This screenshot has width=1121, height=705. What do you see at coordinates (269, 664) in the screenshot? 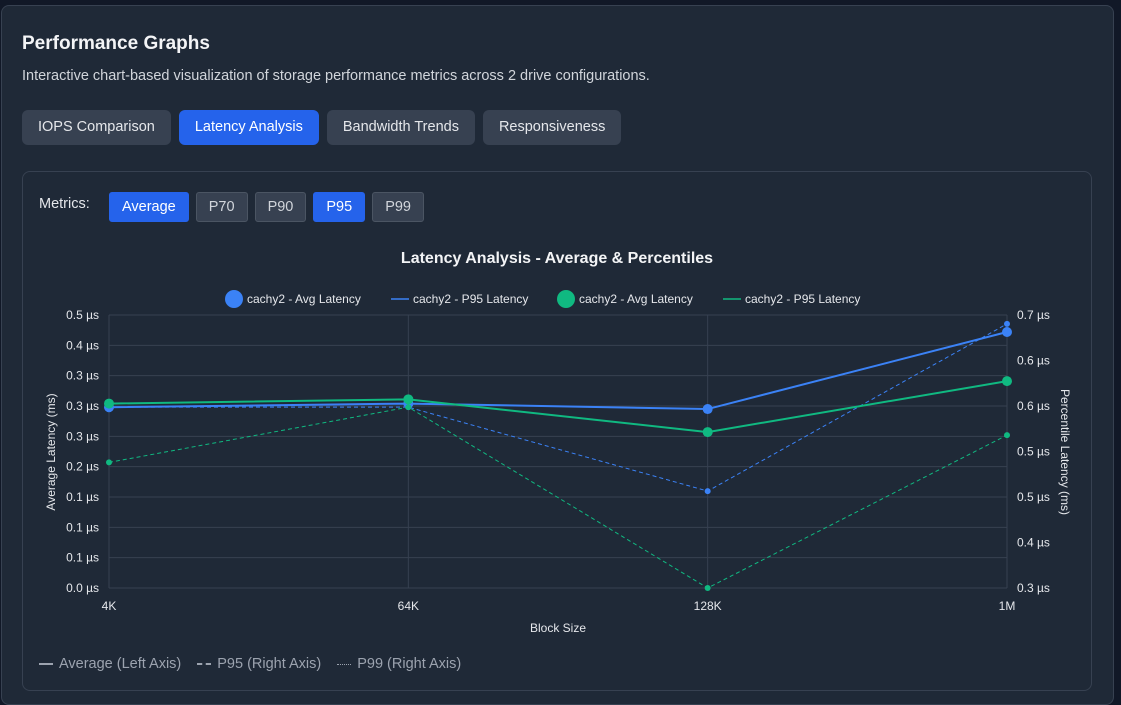
I see `bottom-legend-p95-label: P95 (Right Axis)` at bounding box center [269, 664].